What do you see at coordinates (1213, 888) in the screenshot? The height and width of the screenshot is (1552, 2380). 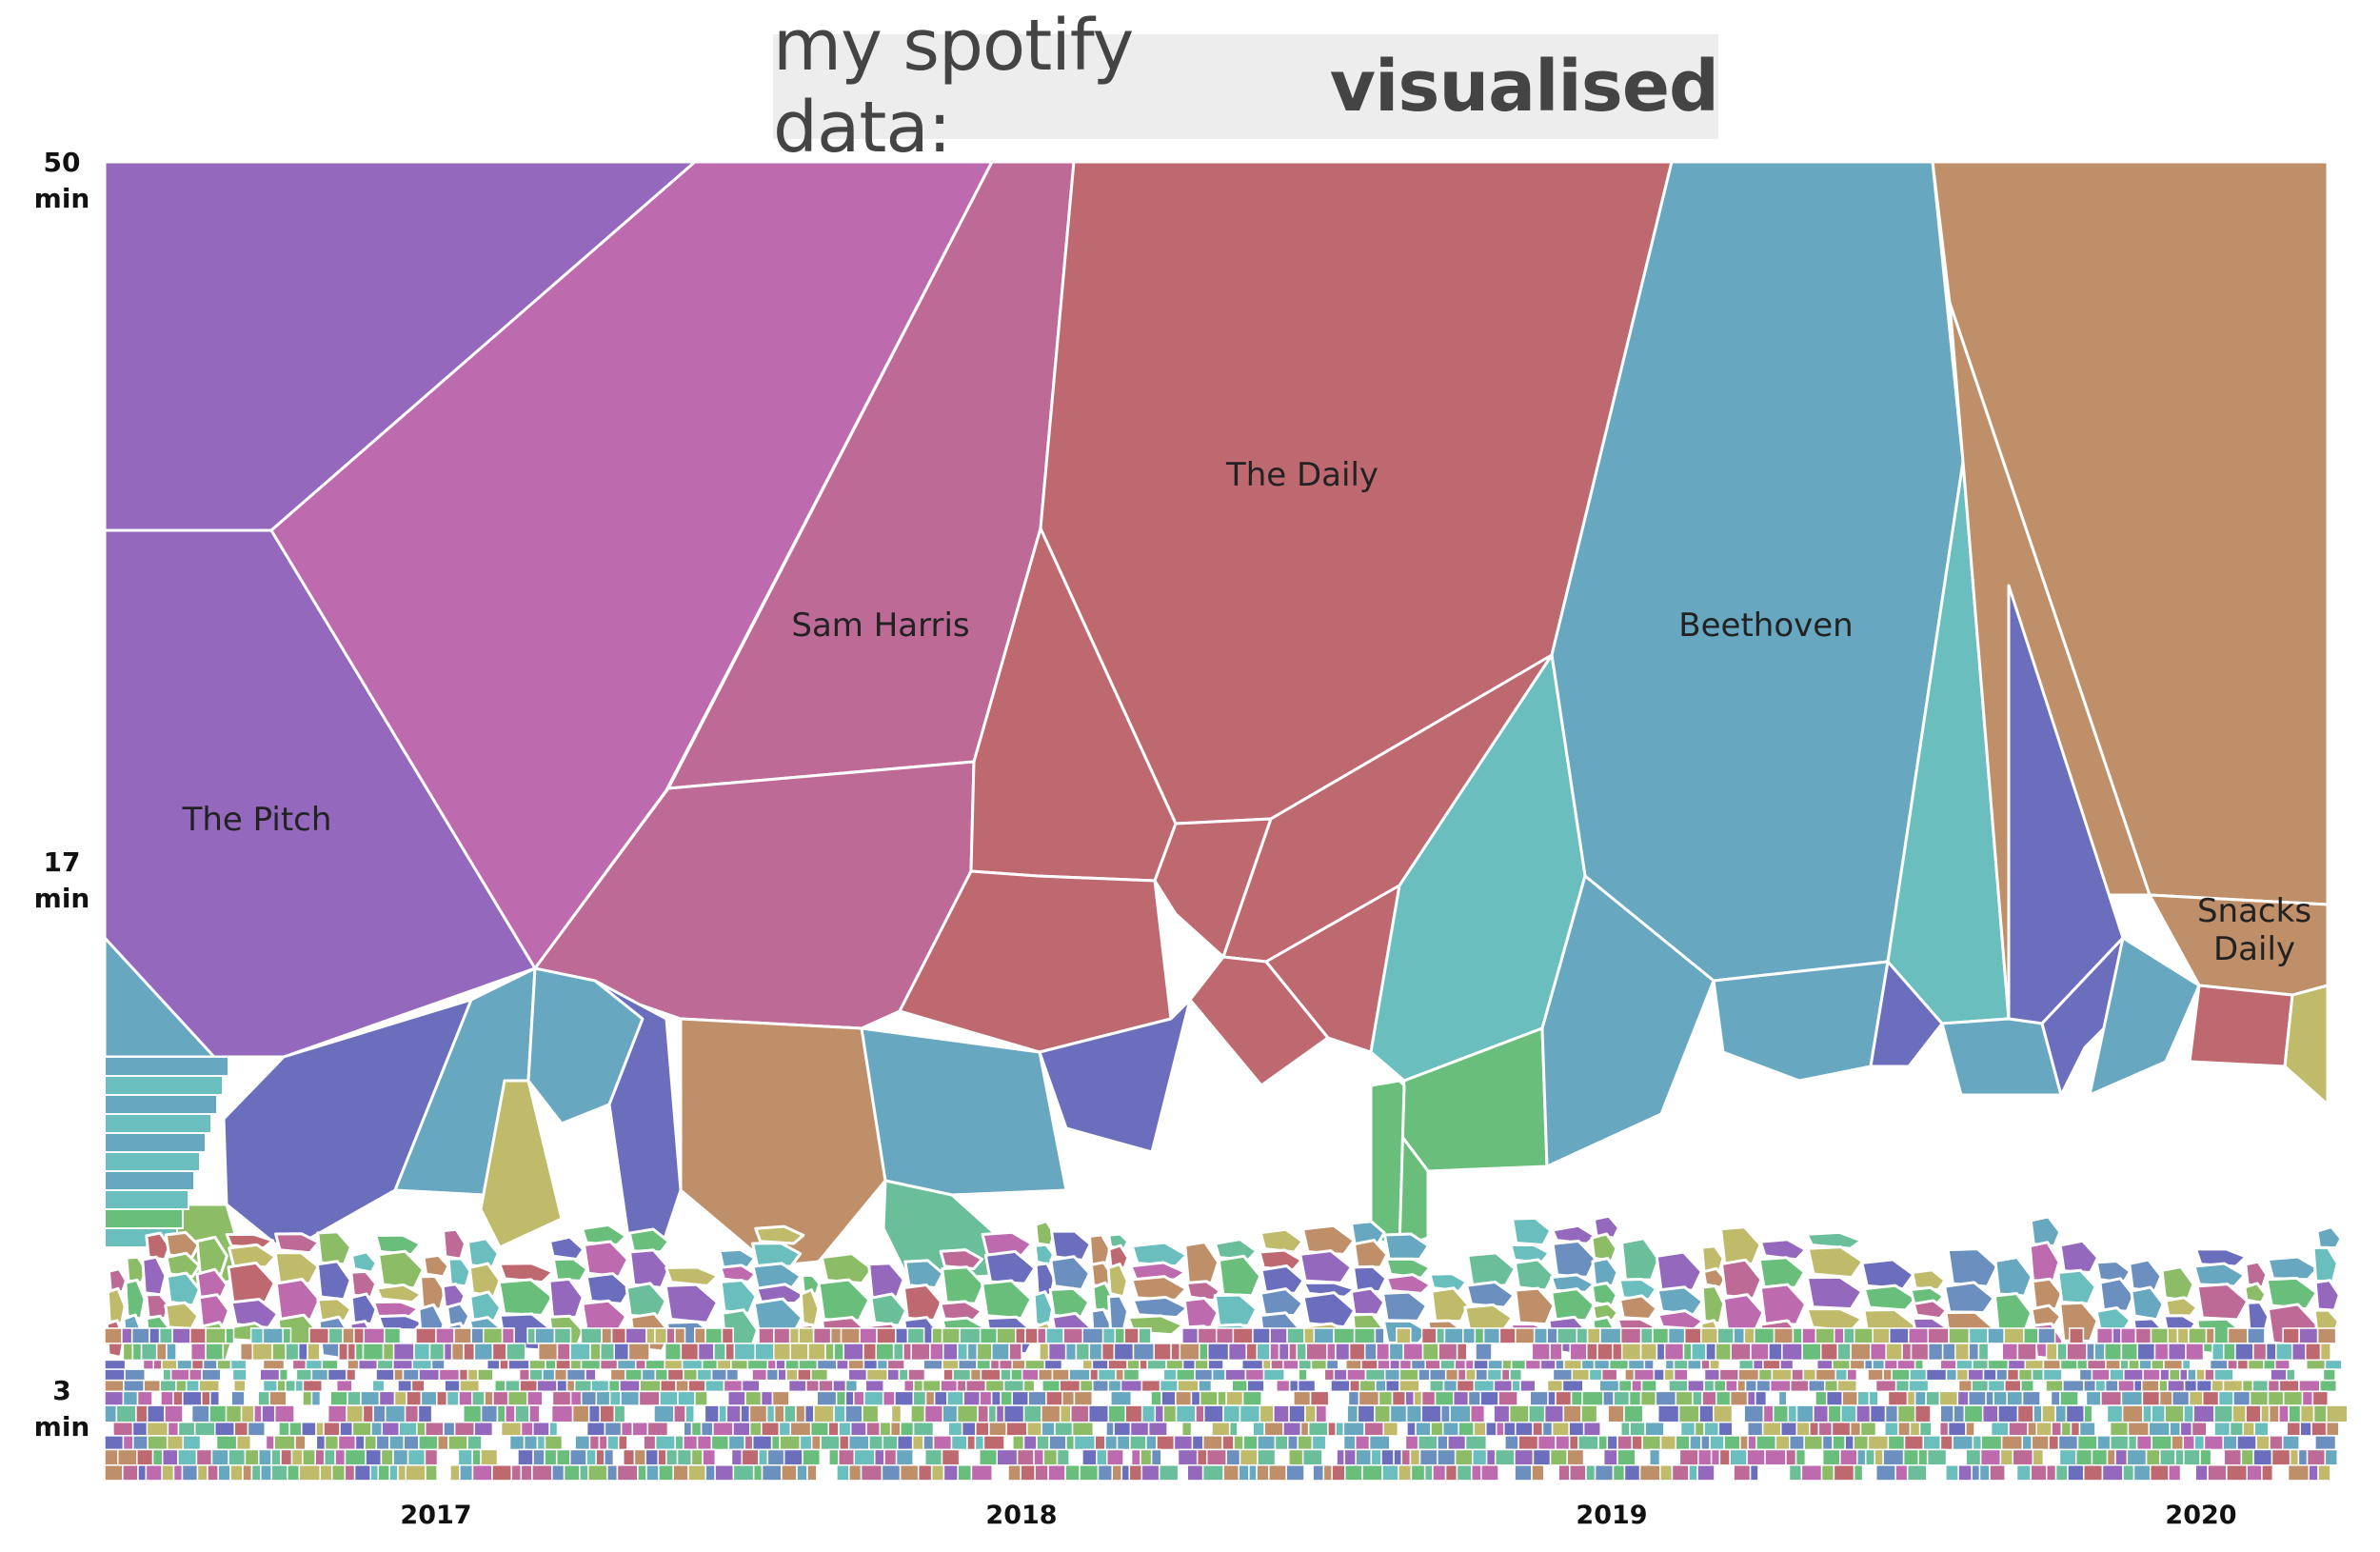 I see `region-red-b` at bounding box center [1213, 888].